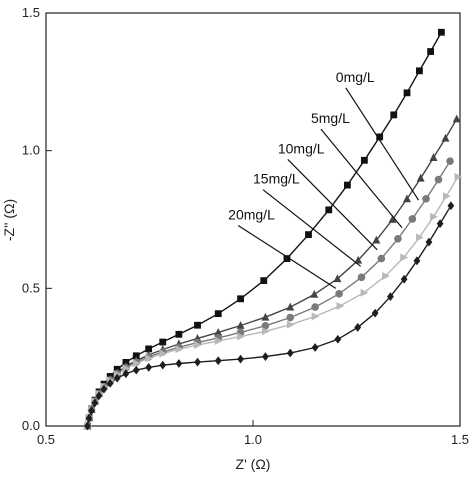 The height and width of the screenshot is (479, 474). Describe the element at coordinates (31, 287) in the screenshot. I see `y-tick-label: 0.5` at that location.